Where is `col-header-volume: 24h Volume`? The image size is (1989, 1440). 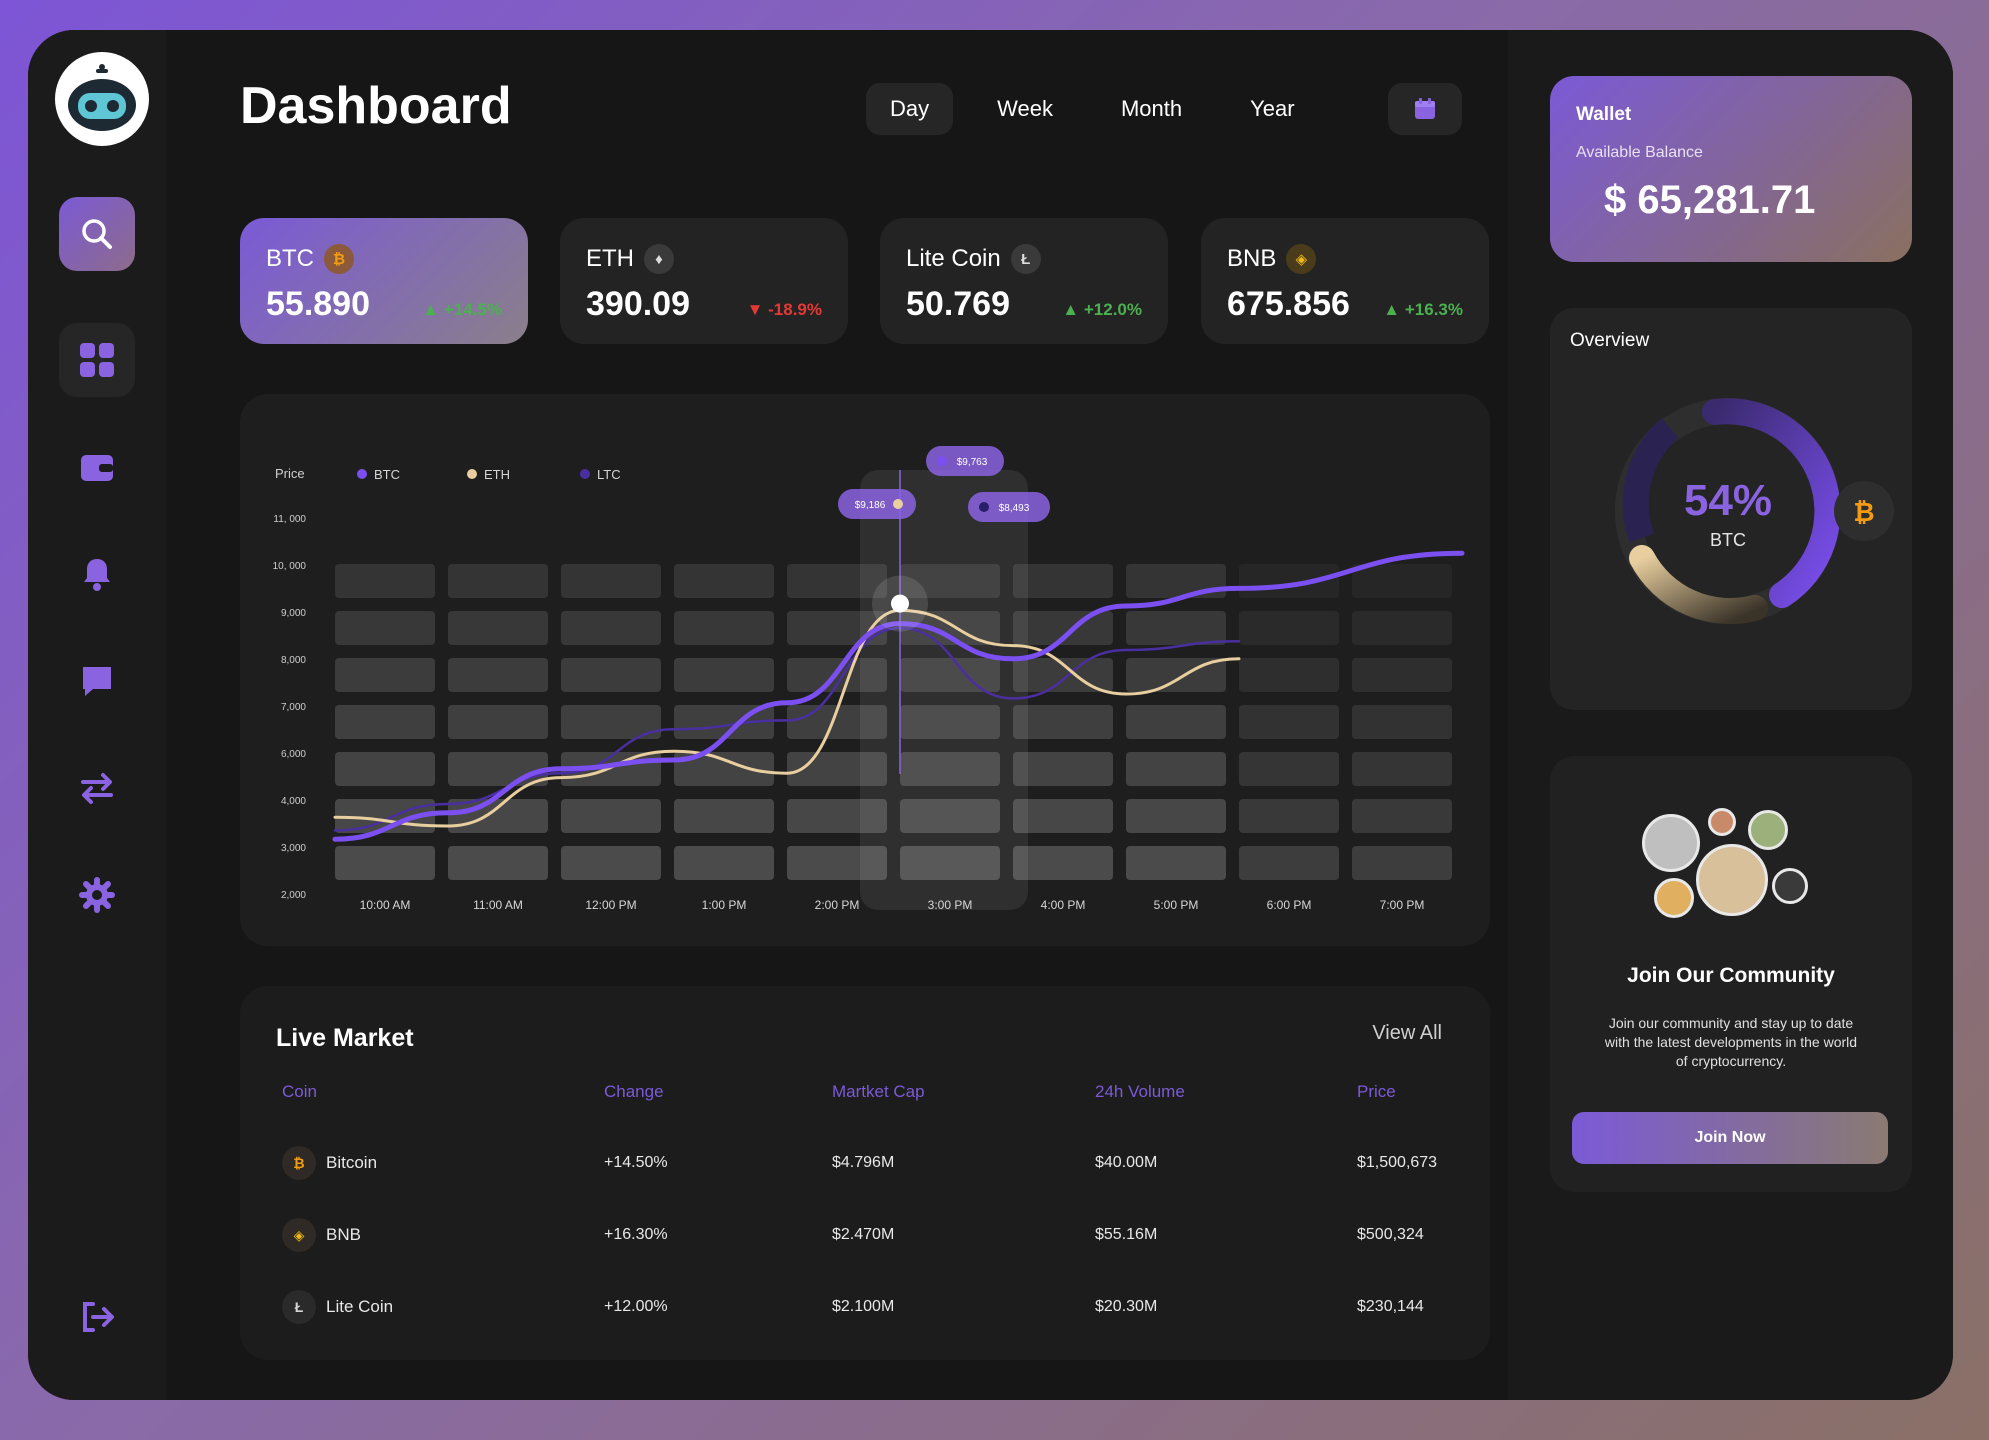 col-header-volume: 24h Volume is located at coordinates (1140, 1091).